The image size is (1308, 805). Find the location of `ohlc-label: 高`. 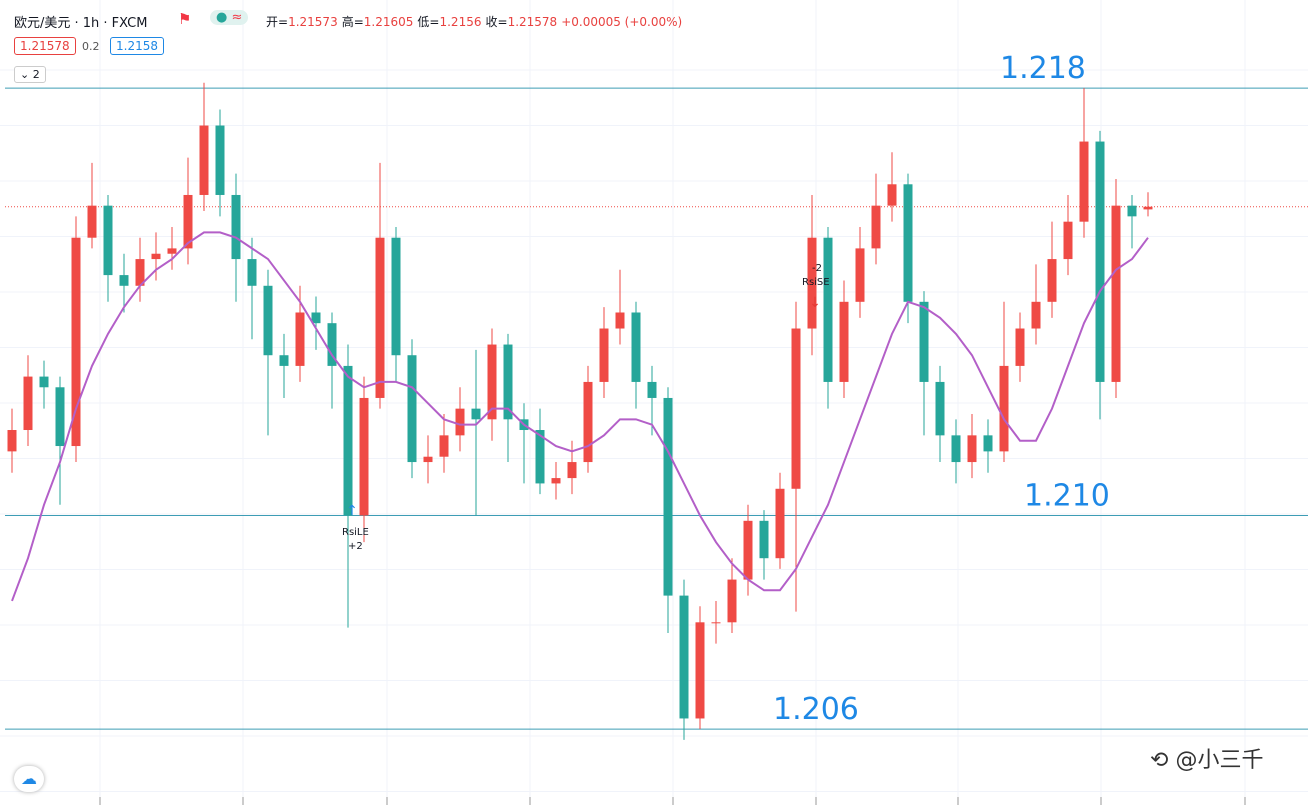

ohlc-label: 高 is located at coordinates (347, 22).